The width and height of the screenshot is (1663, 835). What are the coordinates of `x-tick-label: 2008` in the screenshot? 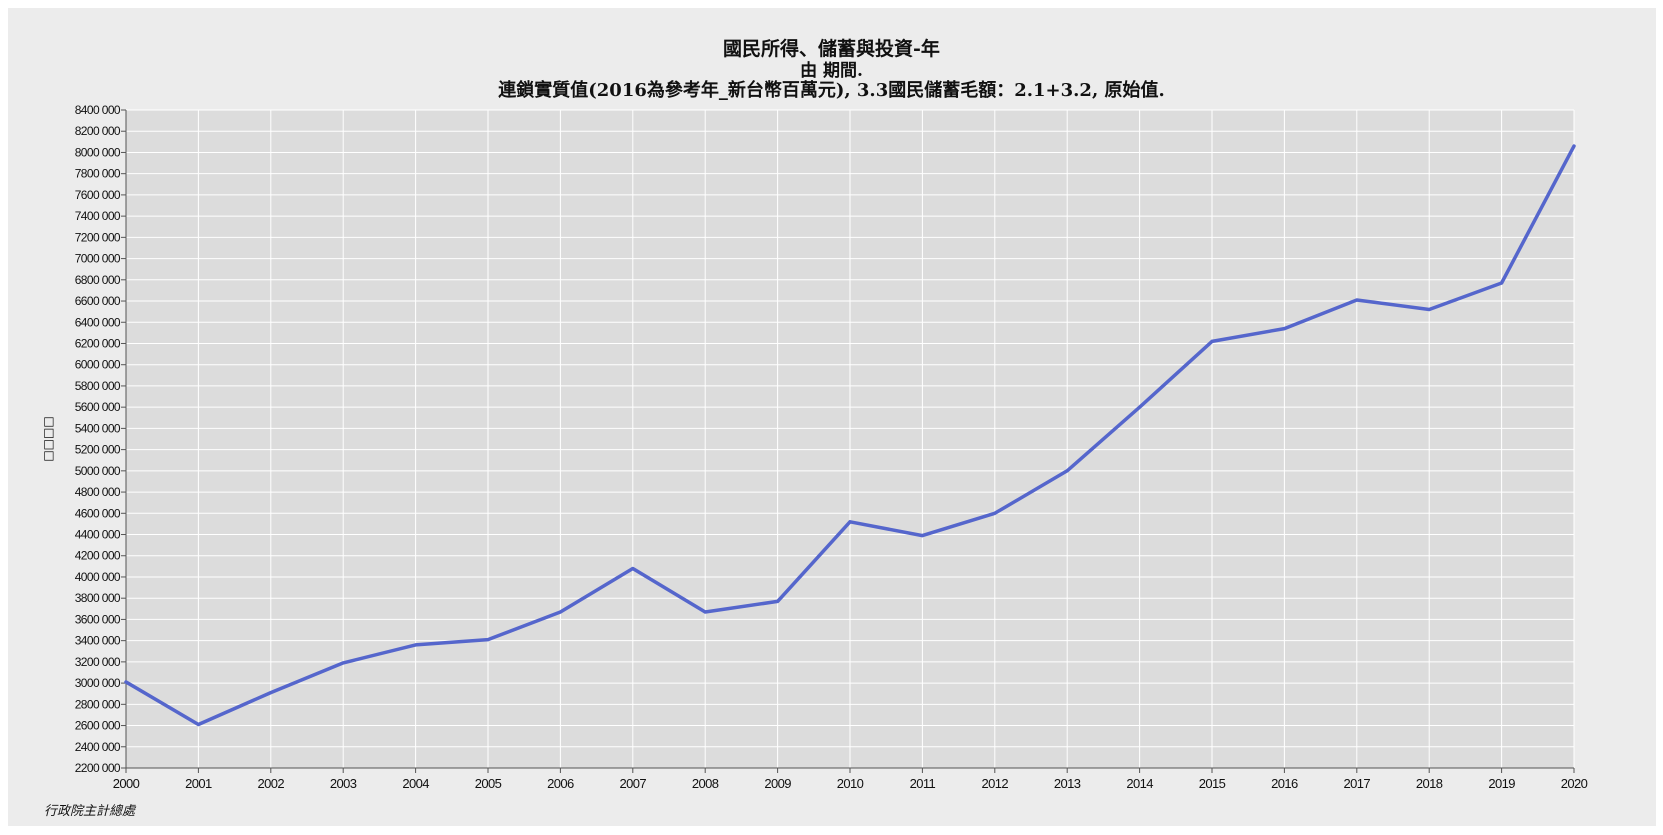 It's located at (705, 783).